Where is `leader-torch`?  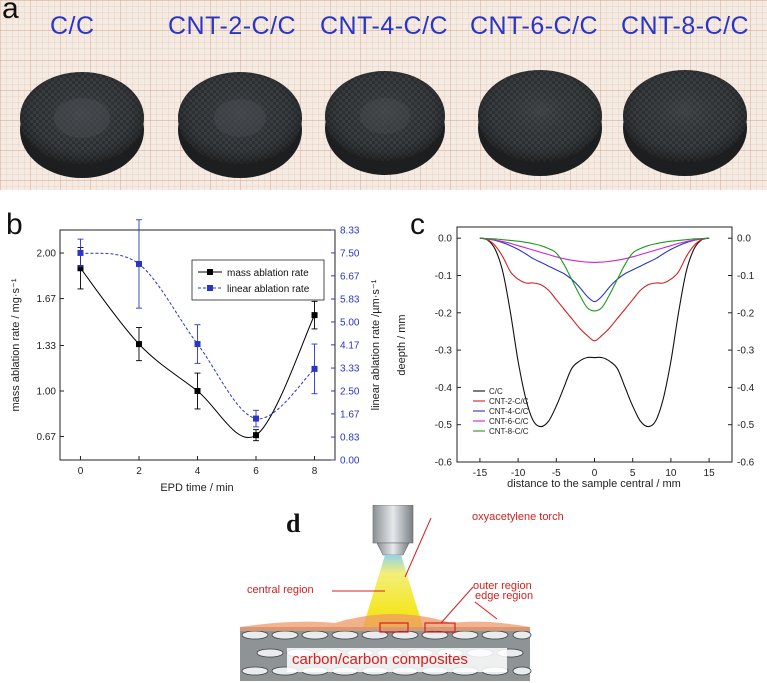 leader-torch is located at coordinates (418, 547).